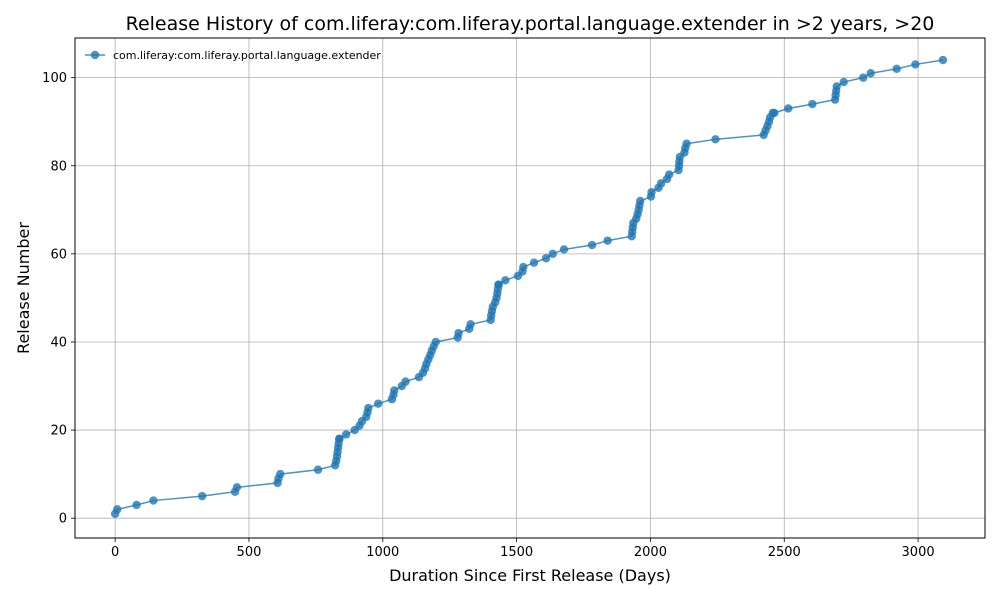 Image resolution: width=1000 pixels, height=600 pixels. I want to click on x-axis-label: Duration Since First Release (Days), so click(530, 575).